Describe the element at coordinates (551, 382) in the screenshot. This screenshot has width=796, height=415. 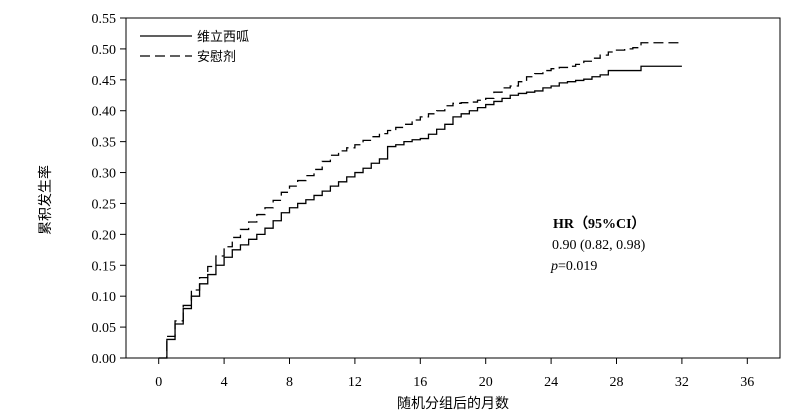
I see `x-tick-label: 24` at that location.